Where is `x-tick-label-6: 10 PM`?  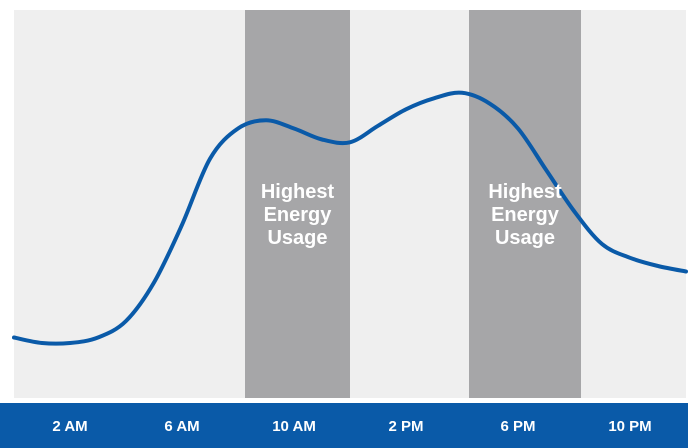
x-tick-label-6: 10 PM is located at coordinates (629, 426).